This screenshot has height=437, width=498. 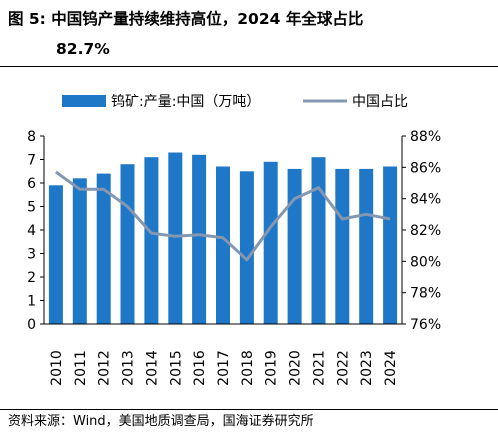 What do you see at coordinates (31, 208) in the screenshot?
I see `y-left-tick-label: 5` at bounding box center [31, 208].